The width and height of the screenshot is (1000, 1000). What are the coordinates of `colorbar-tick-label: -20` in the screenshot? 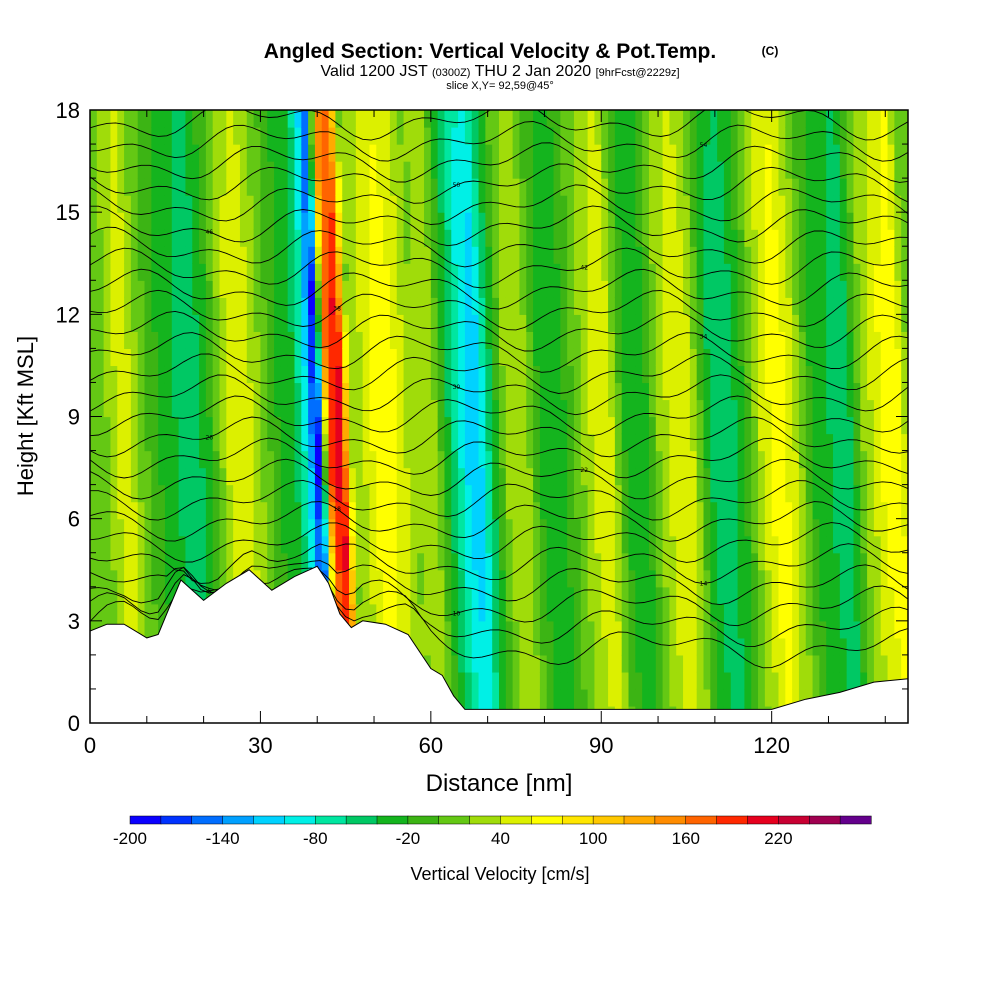 It's located at (408, 838).